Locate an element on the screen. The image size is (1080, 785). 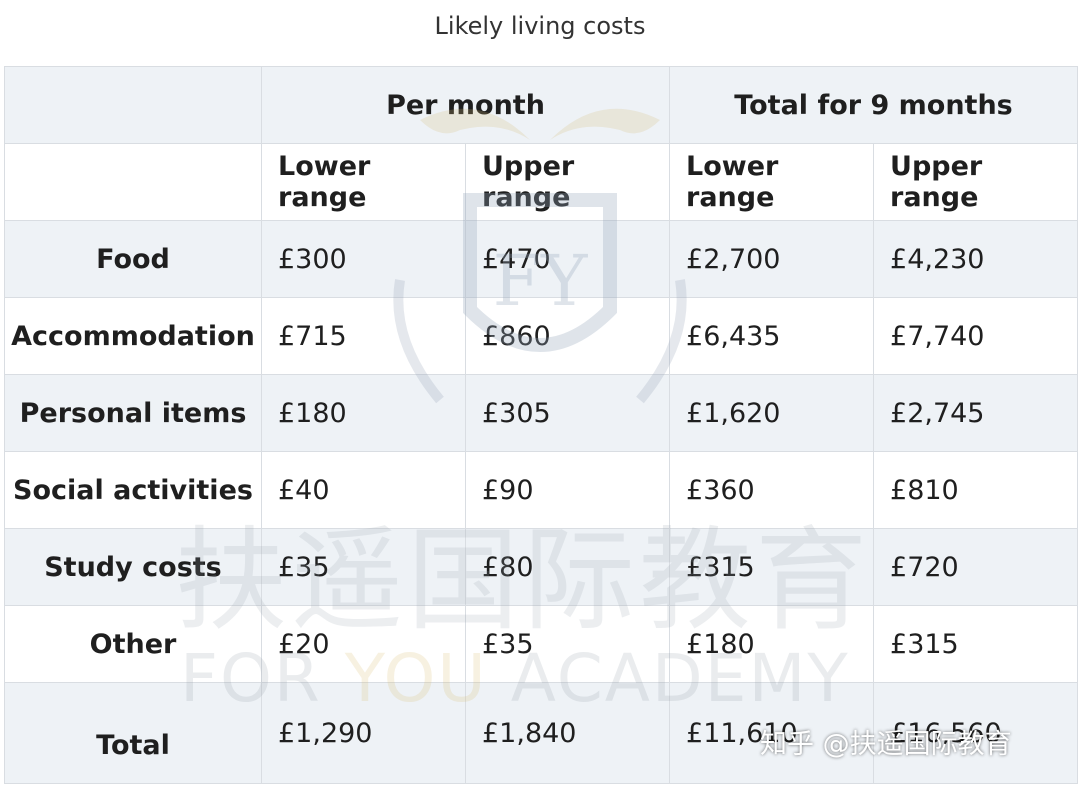
table-cell: £4,230 is located at coordinates (976, 259).